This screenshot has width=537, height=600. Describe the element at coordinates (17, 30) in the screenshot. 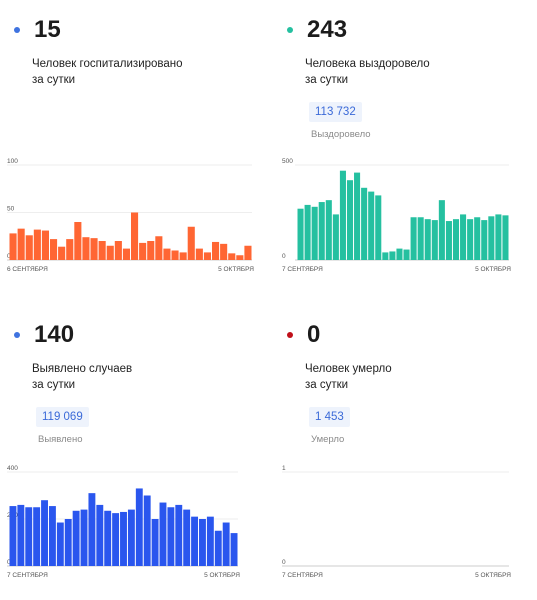

I see `blue-dot-icon` at that location.